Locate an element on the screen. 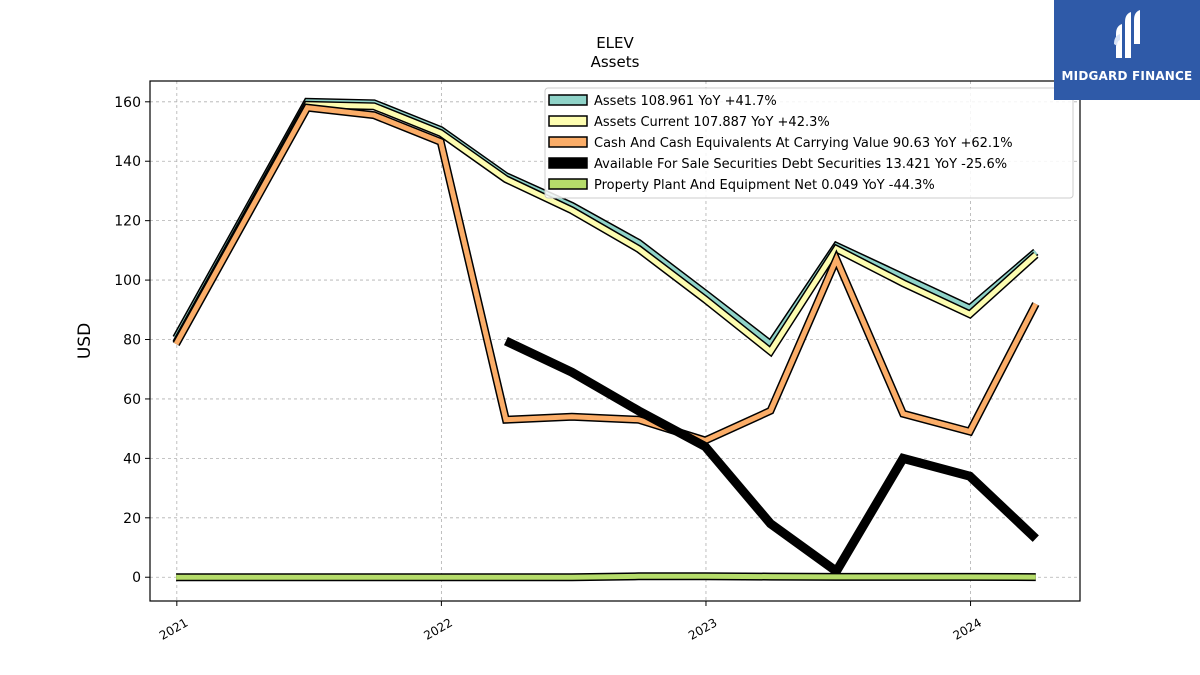 This screenshot has height=675, width=1200. y-tick-label: 80 is located at coordinates (132, 341).